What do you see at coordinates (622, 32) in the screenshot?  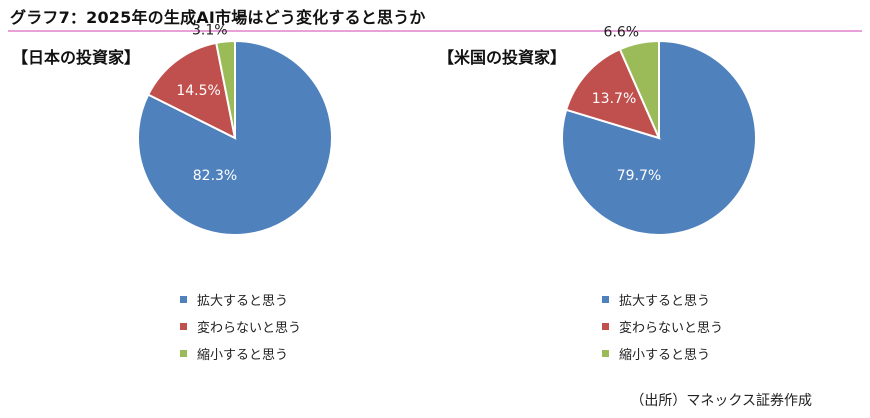 I see `pie-label-shrink: 6.6%` at bounding box center [622, 32].